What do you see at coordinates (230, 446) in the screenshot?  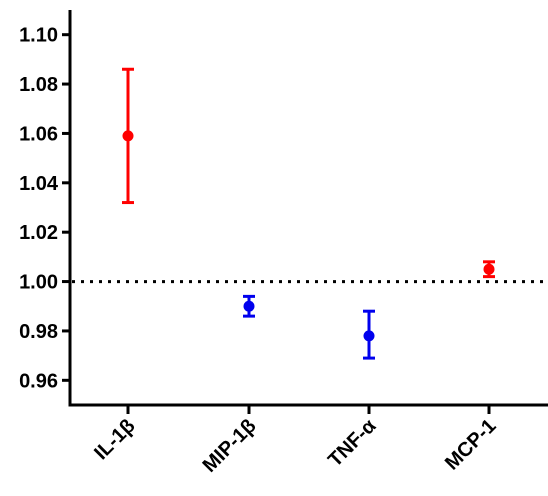 I see `x-category-label: MIP-1β` at bounding box center [230, 446].